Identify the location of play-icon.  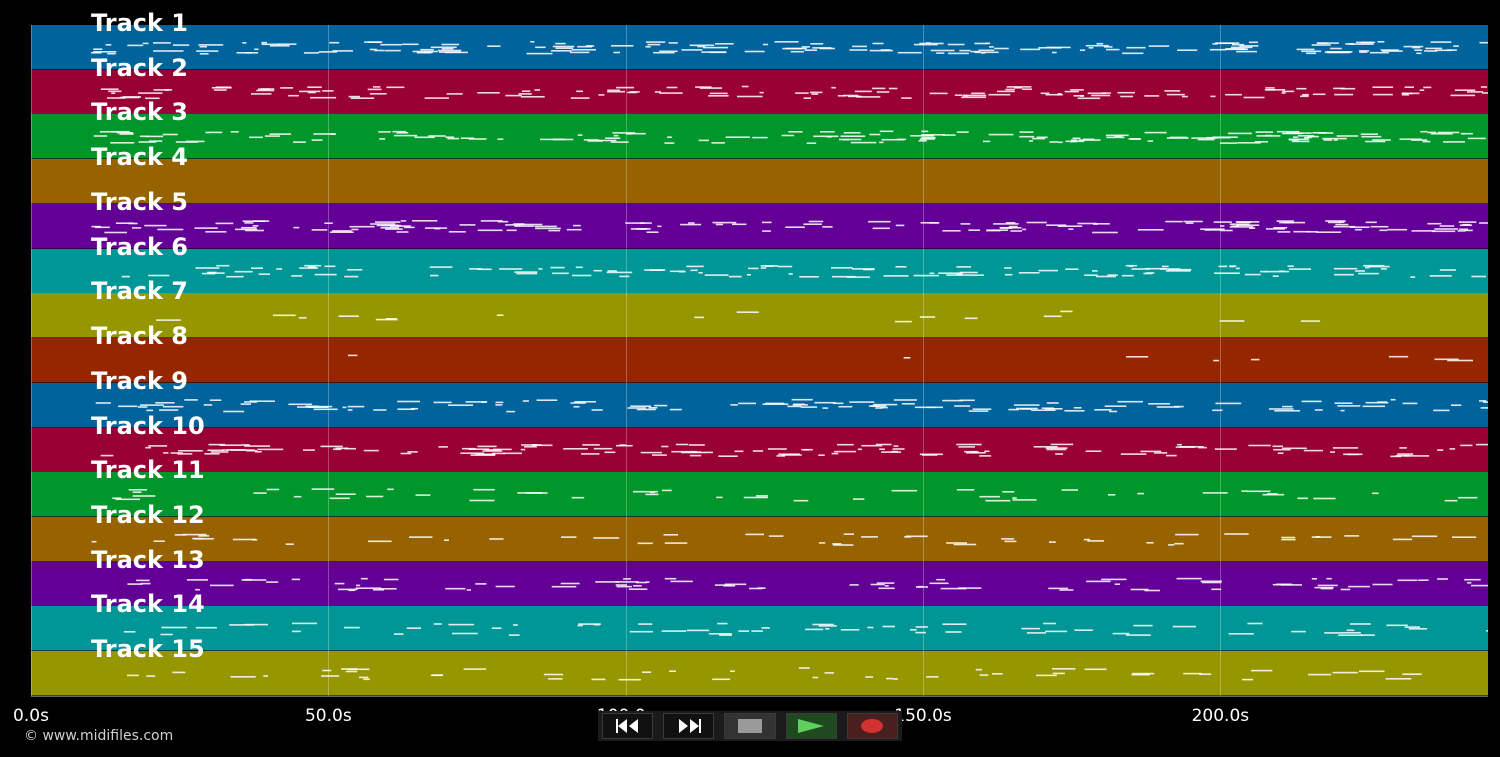
(811, 726).